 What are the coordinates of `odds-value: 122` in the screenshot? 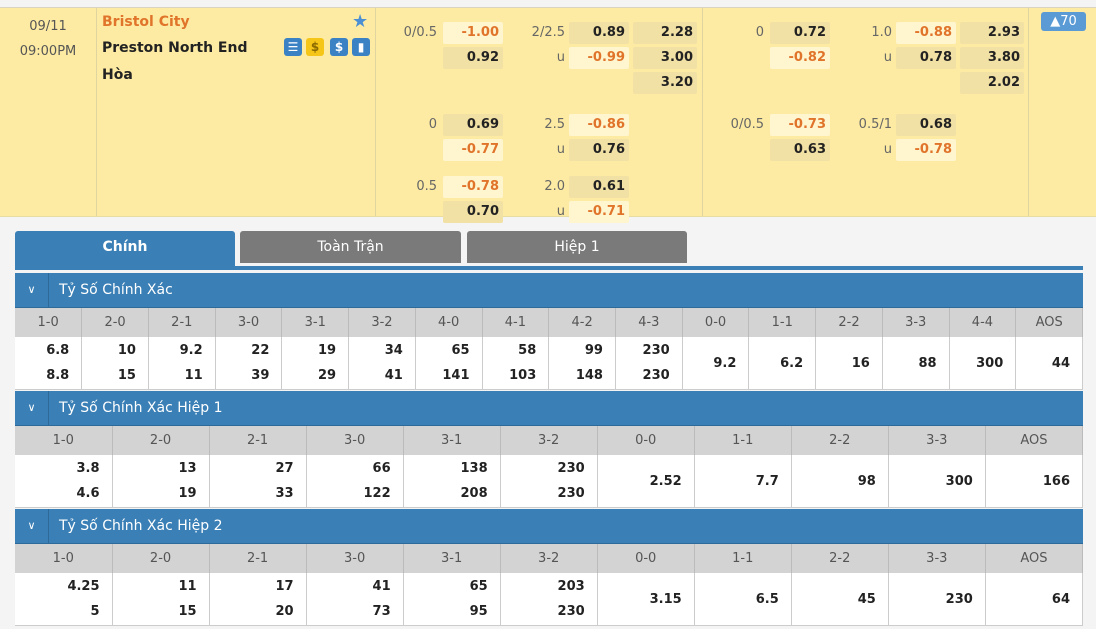 It's located at (377, 493).